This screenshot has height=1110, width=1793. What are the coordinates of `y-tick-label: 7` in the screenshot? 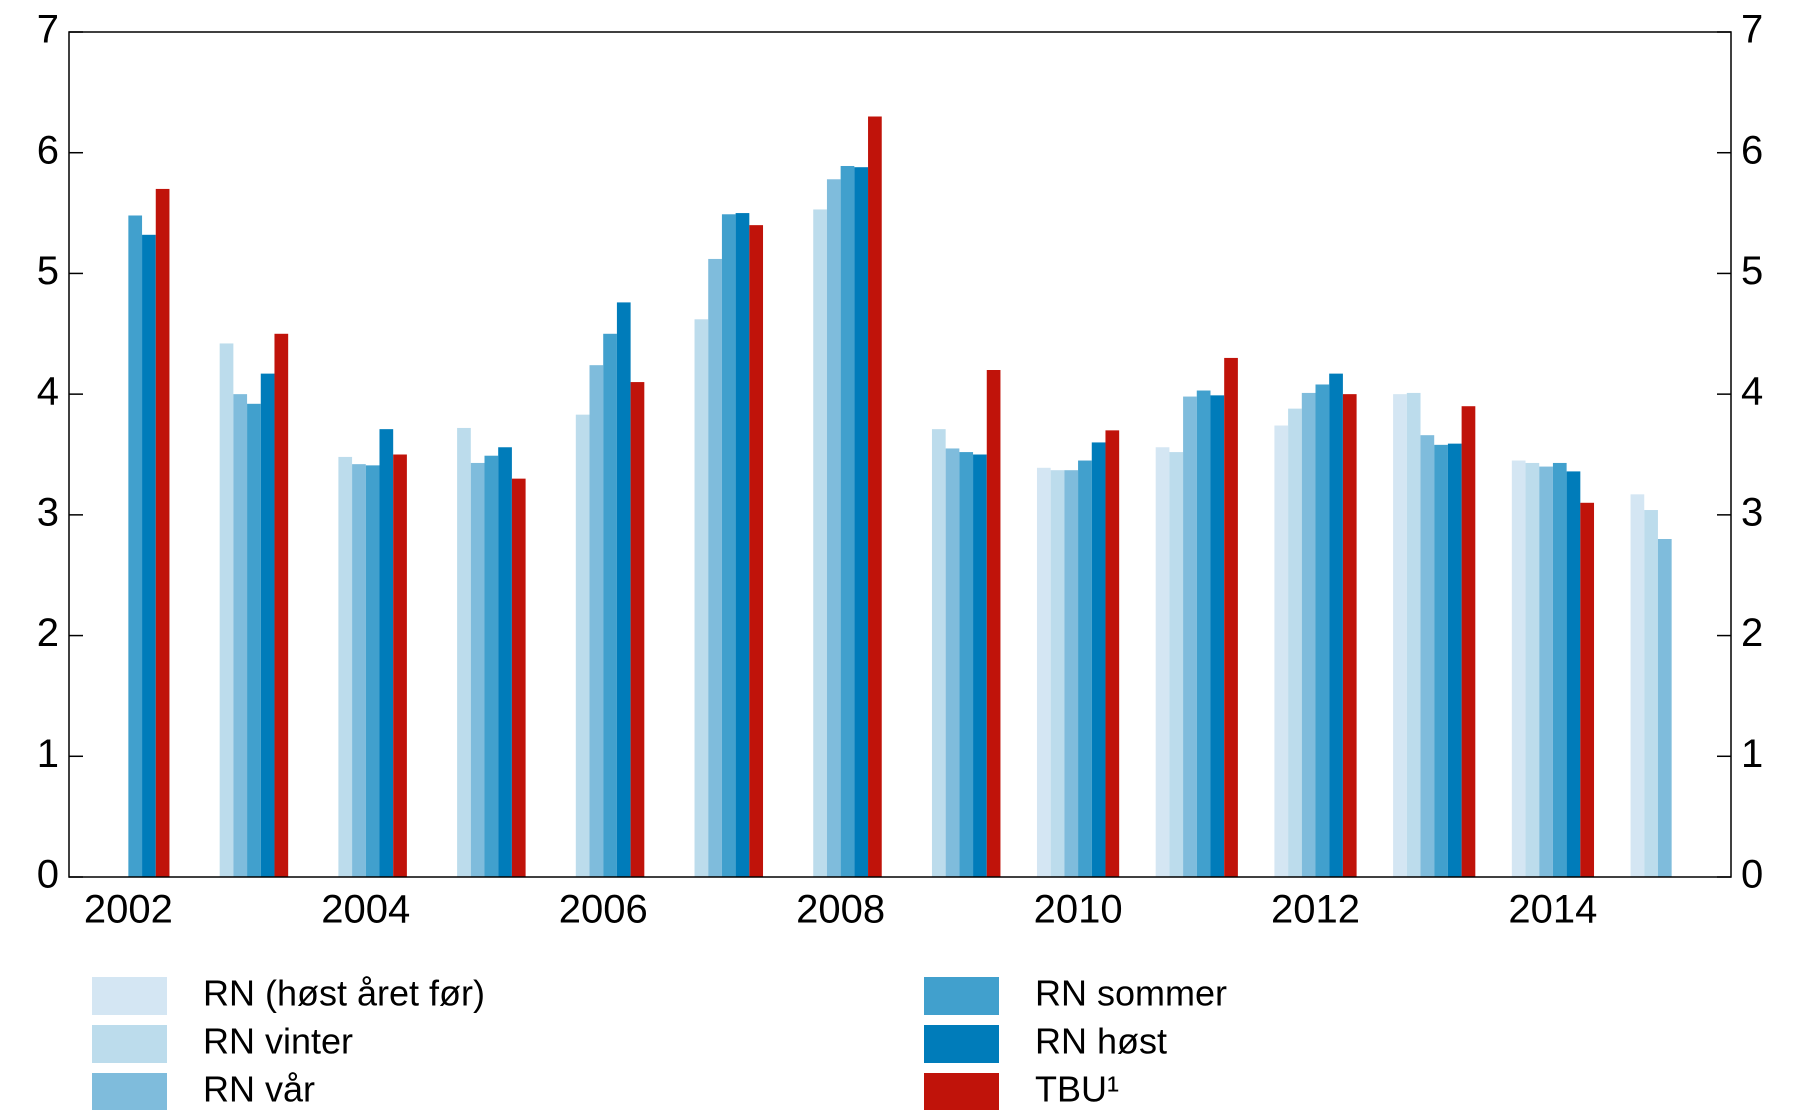 It's located at (48, 30).